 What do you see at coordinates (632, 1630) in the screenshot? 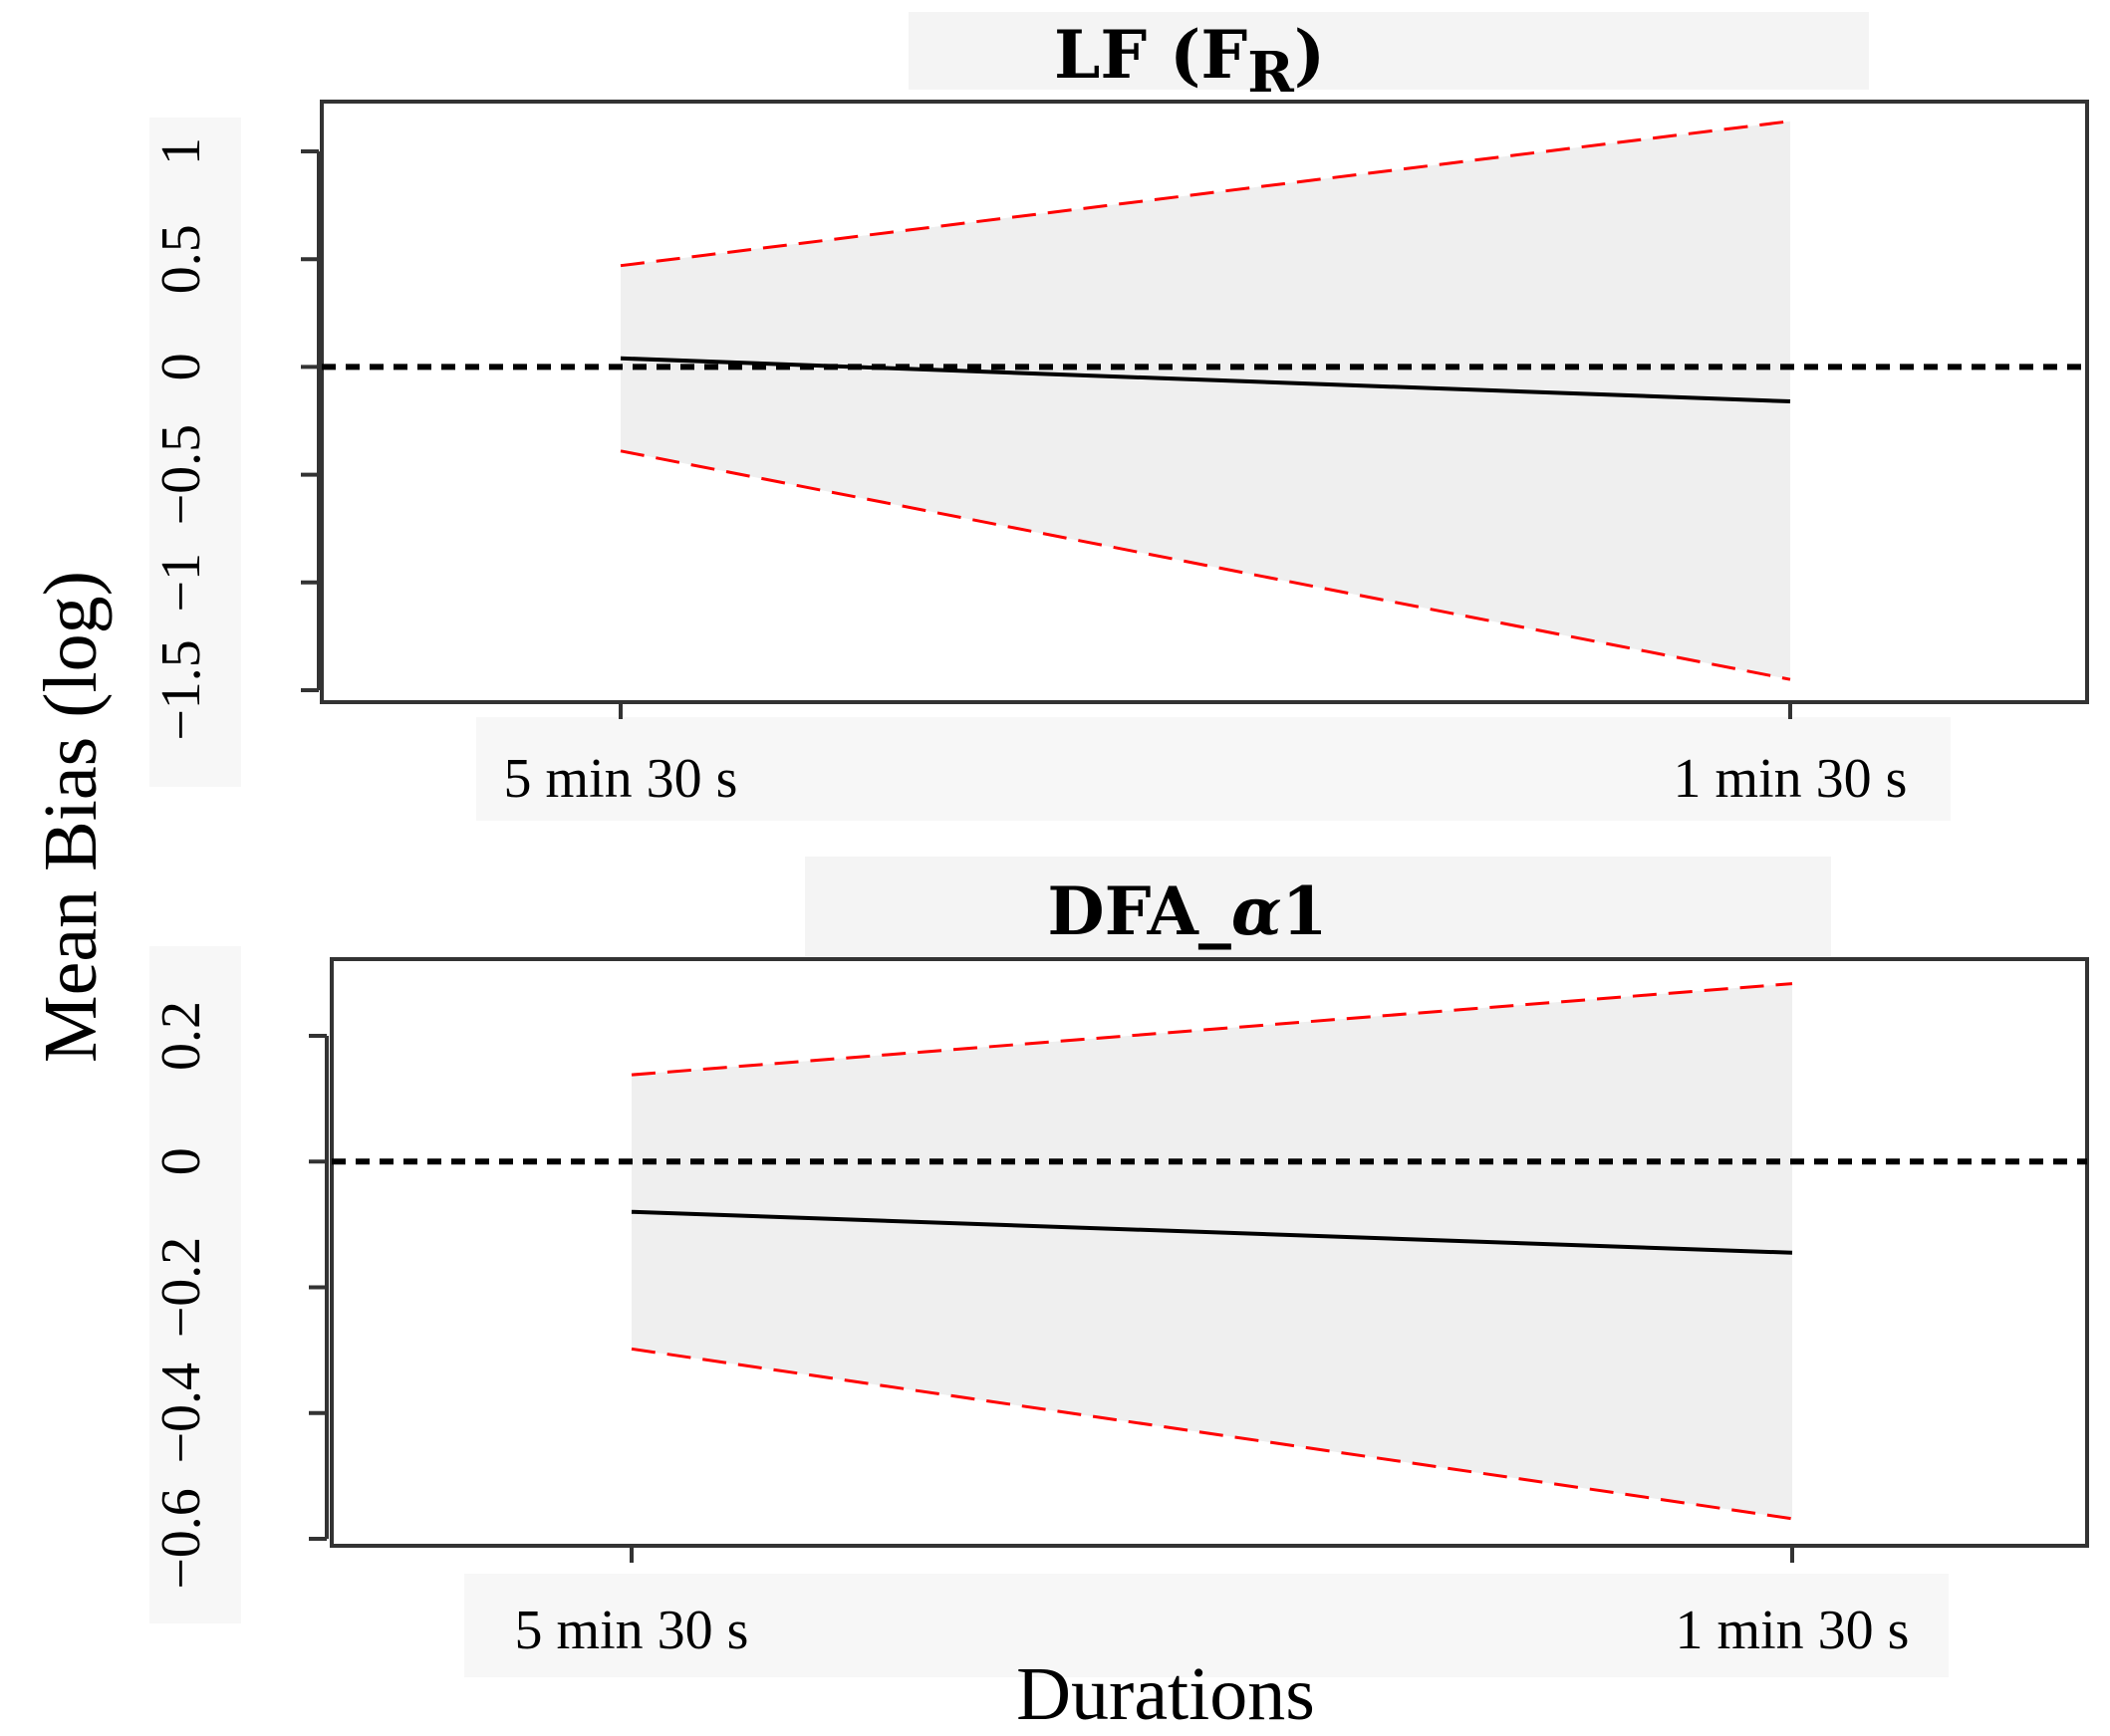
I see `panel2-xtick-label: 5 min 30 s` at bounding box center [632, 1630].